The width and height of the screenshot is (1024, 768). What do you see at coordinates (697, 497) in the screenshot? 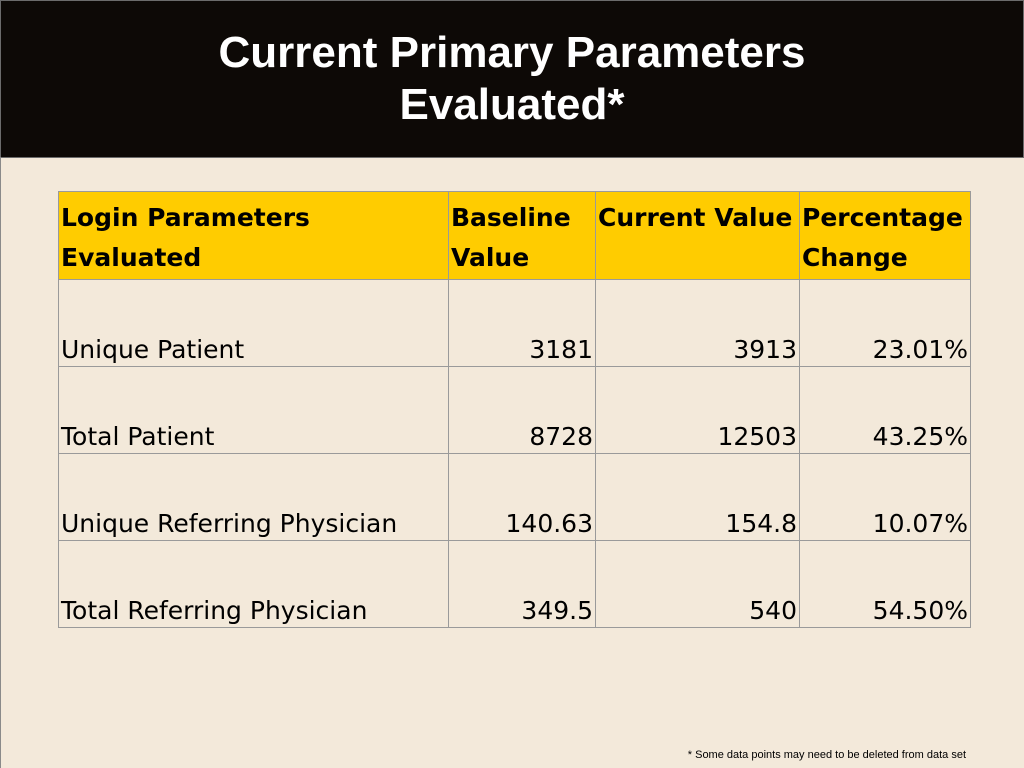
I see `current-cell: 154.8` at bounding box center [697, 497].